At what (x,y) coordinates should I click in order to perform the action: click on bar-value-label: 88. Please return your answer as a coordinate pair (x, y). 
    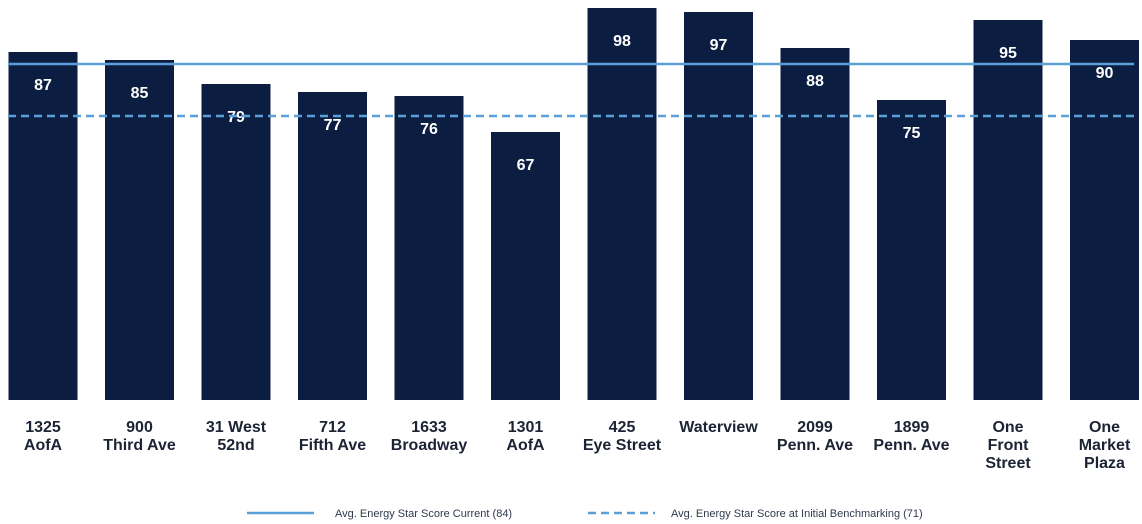
    Looking at the image, I should click on (815, 81).